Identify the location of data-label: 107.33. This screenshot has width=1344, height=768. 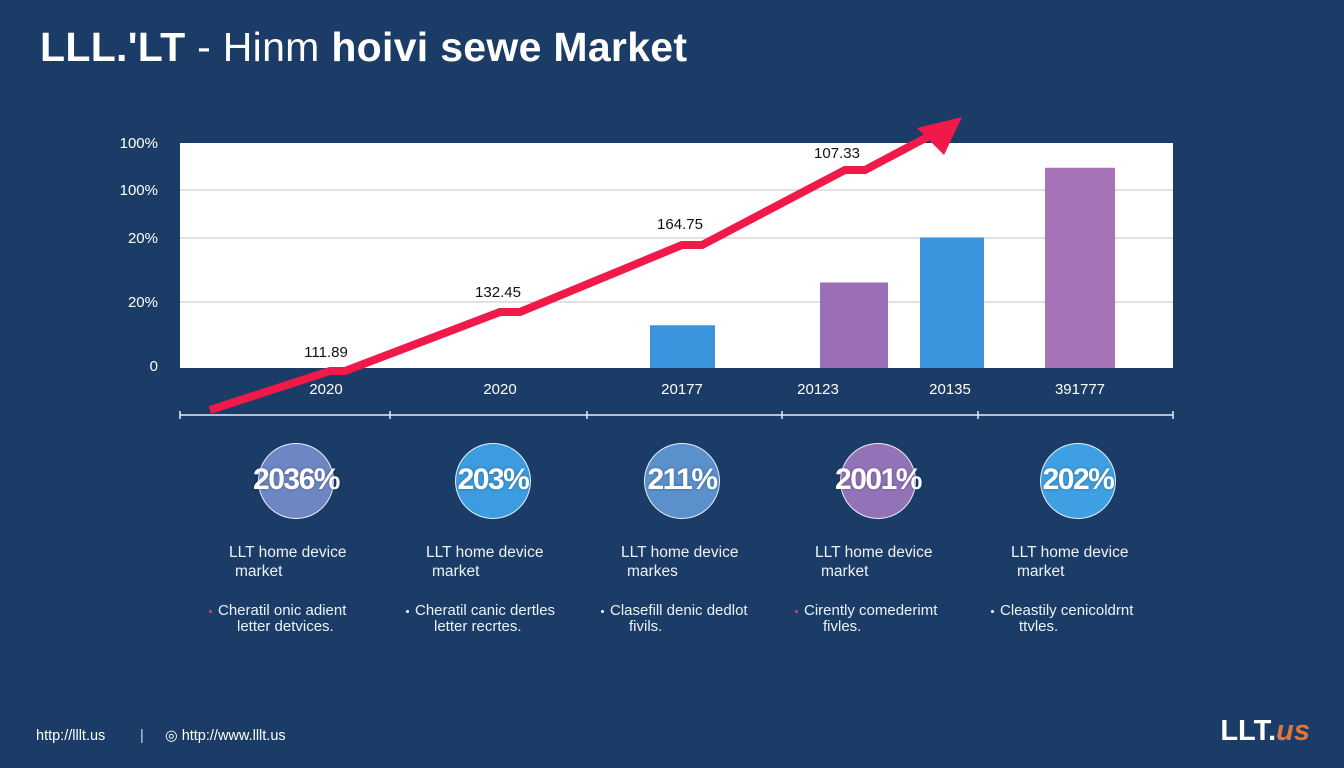
(837, 153).